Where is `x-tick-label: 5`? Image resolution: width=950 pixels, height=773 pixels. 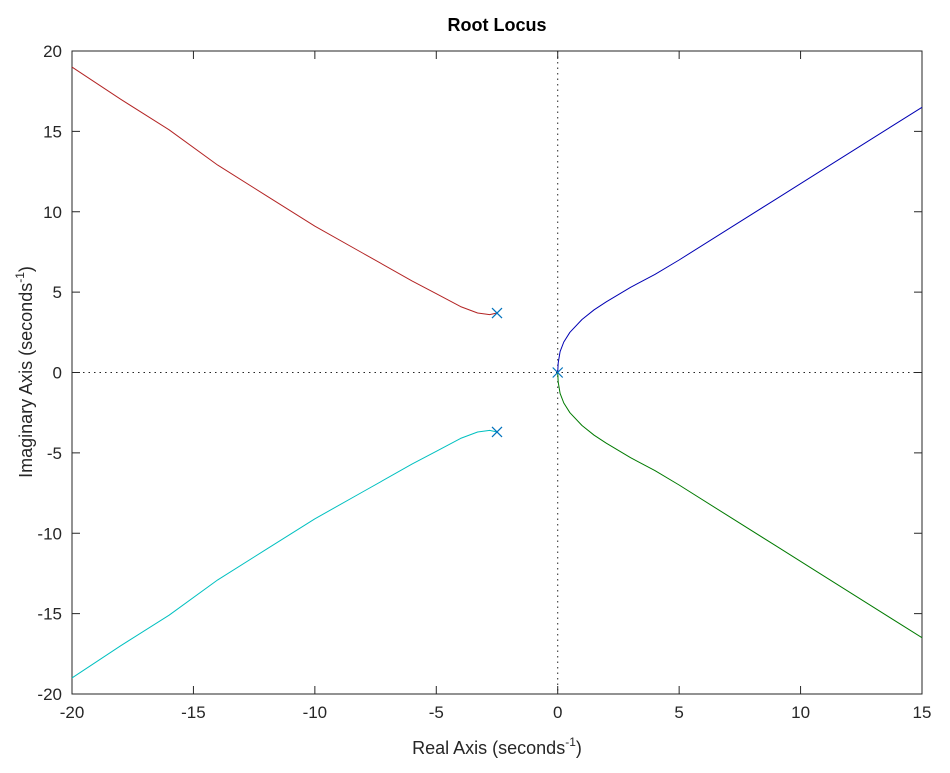 x-tick-label: 5 is located at coordinates (678, 712).